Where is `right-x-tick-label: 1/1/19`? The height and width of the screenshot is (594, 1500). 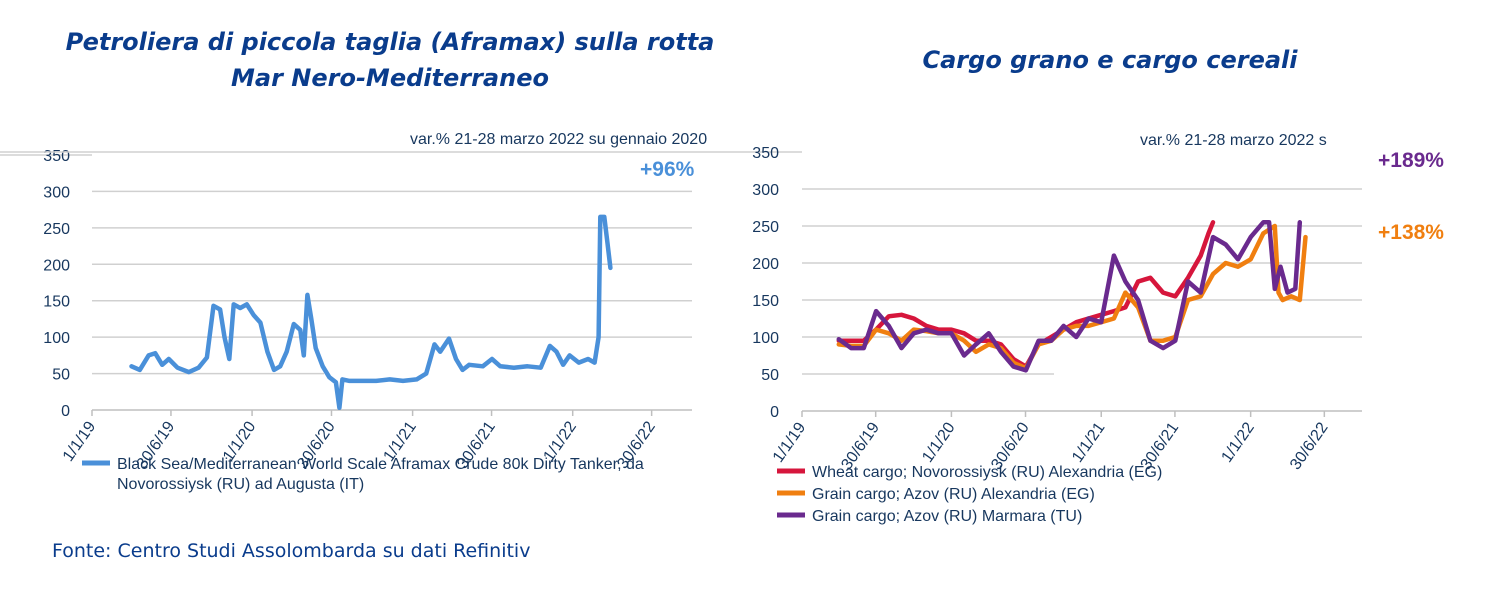 right-x-tick-label: 1/1/19 is located at coordinates (789, 442).